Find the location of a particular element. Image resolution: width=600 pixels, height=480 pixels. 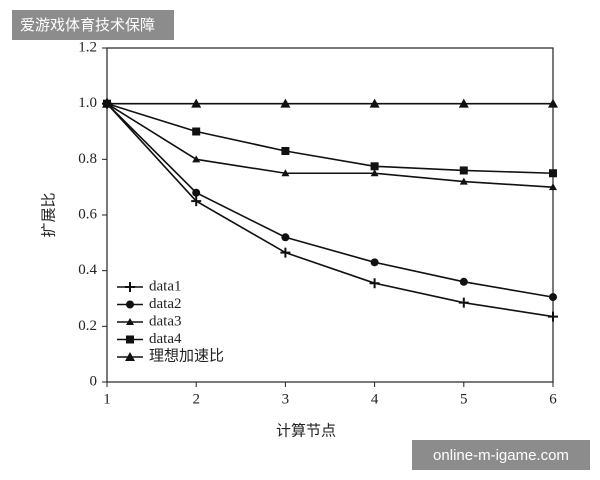

y-tick-label: 0 is located at coordinates (94, 381).